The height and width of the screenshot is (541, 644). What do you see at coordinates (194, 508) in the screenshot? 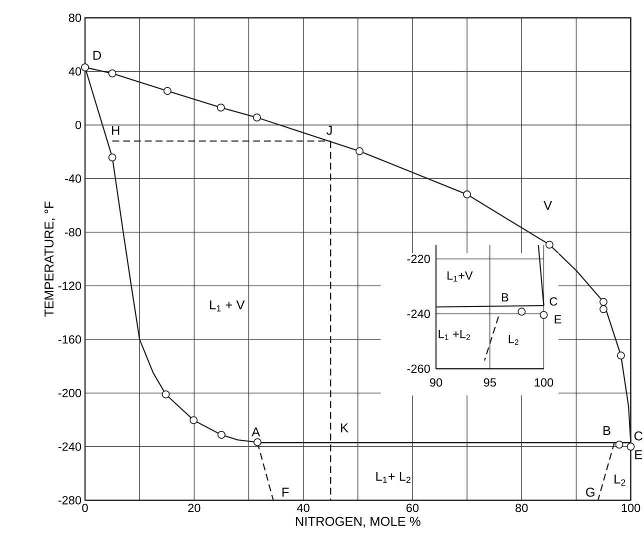
I see `x-tick-label: 20` at bounding box center [194, 508].